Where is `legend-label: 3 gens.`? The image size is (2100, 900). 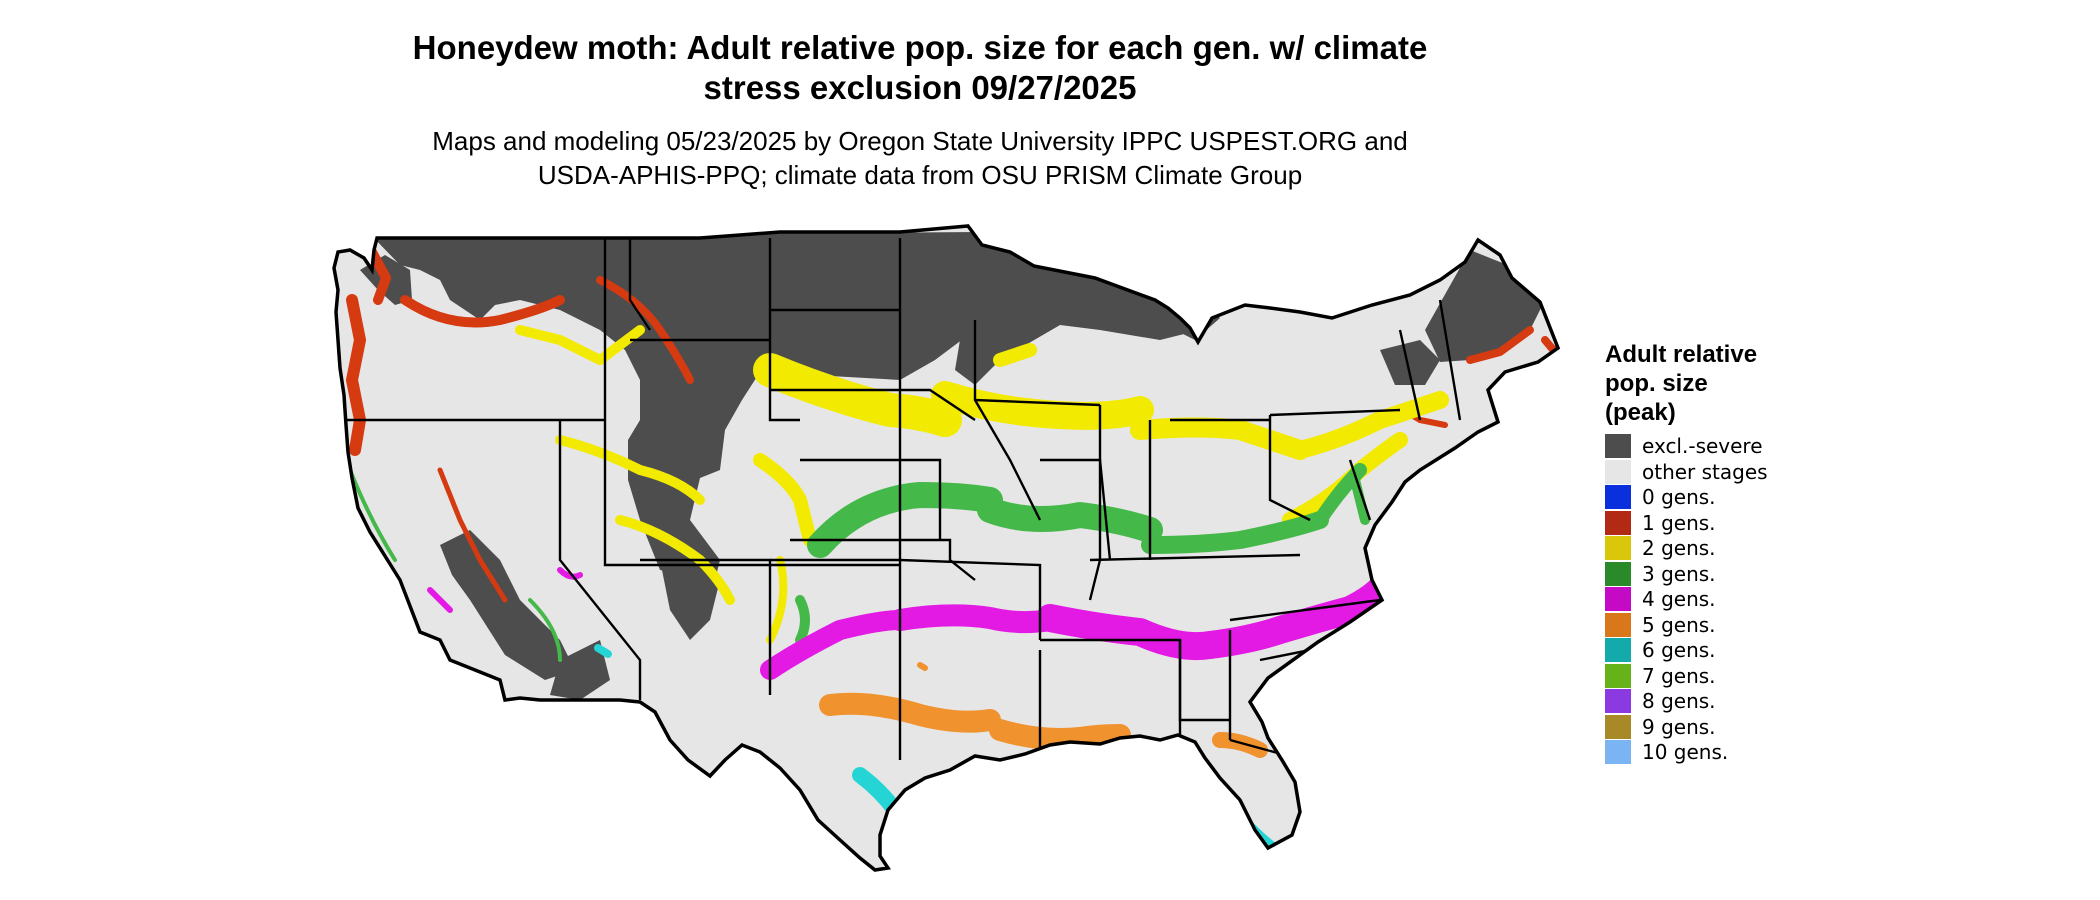
legend-label: 3 gens. is located at coordinates (1679, 573).